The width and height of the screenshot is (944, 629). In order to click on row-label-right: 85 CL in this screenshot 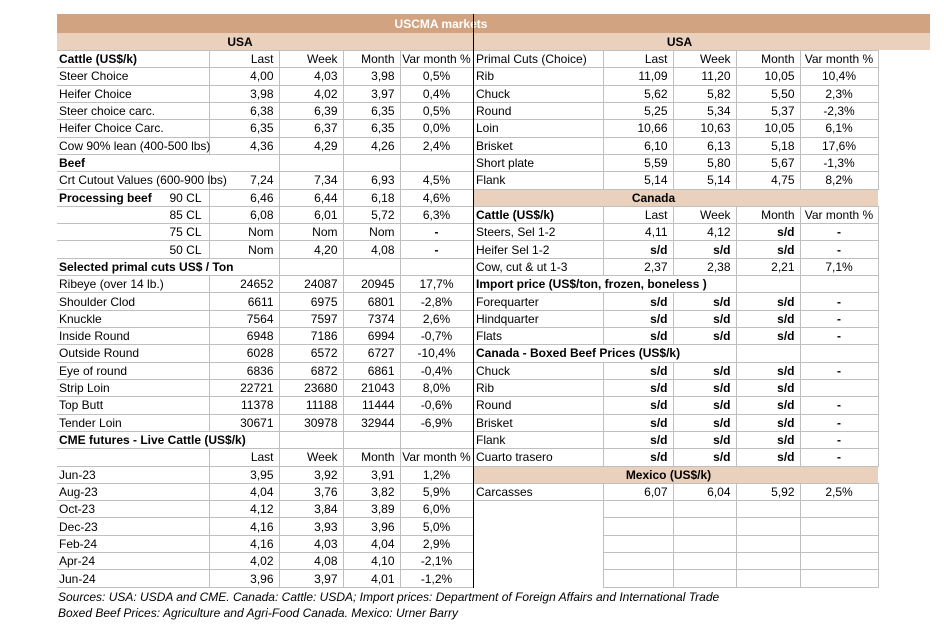, I will do `click(185, 214)`.